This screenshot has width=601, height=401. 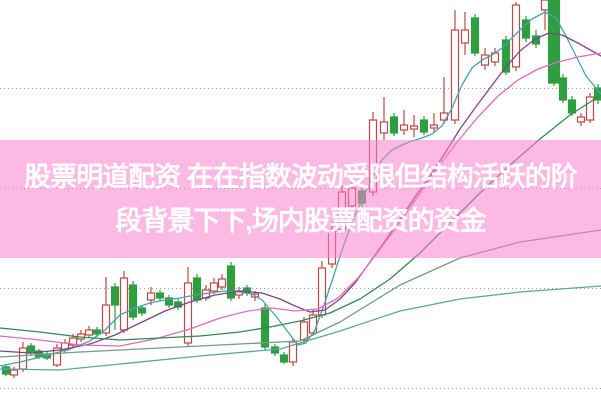 What do you see at coordinates (301, 221) in the screenshot?
I see `headline-line-2: 段背景下下,场内股票配资的资金` at bounding box center [301, 221].